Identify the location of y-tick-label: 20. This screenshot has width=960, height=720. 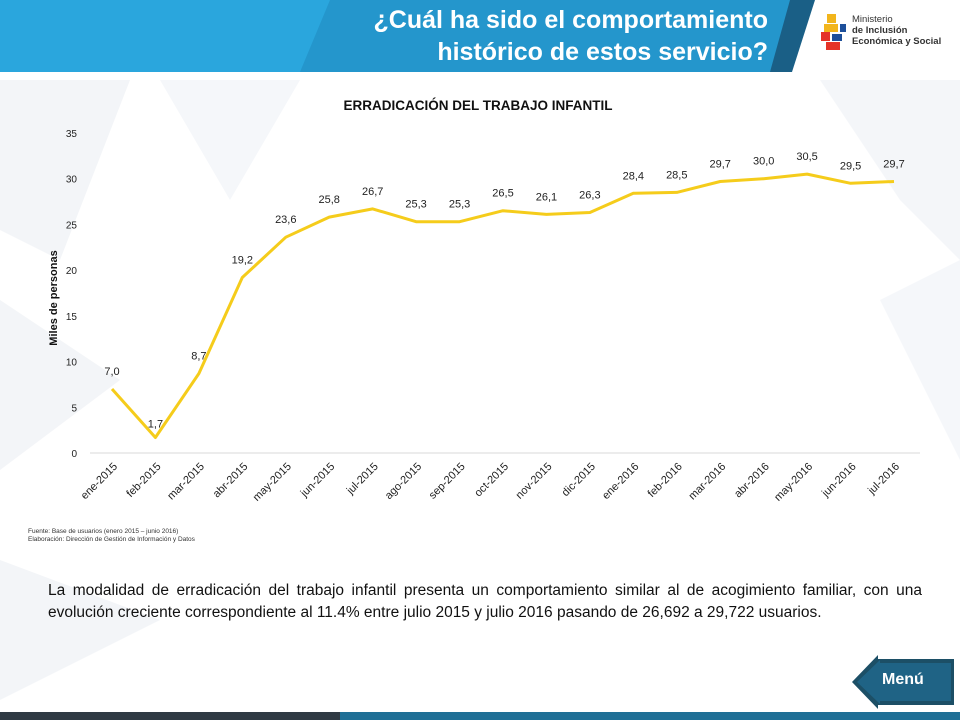
(72, 271).